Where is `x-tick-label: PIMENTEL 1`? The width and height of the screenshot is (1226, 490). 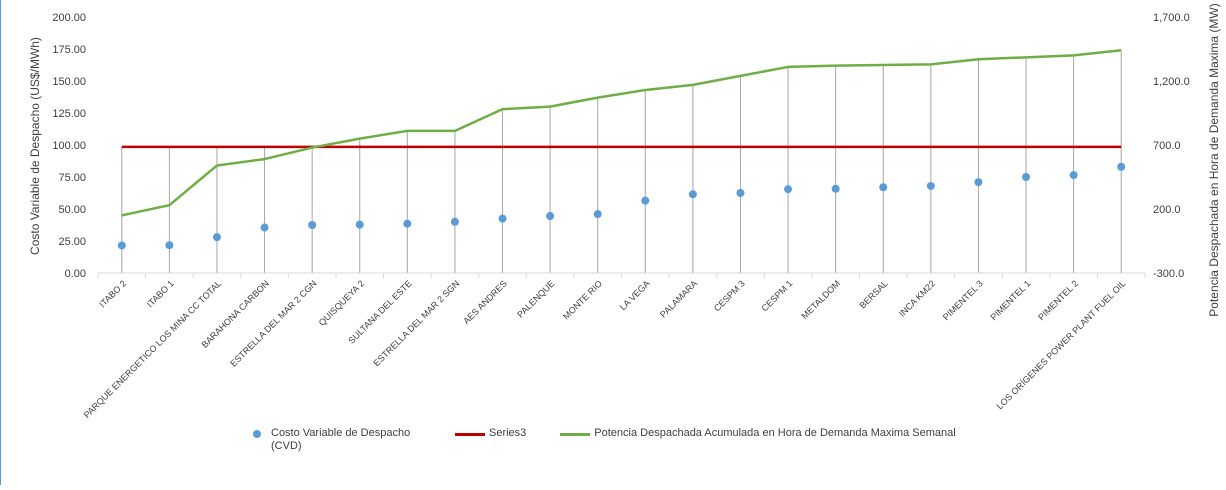
x-tick-label: PIMENTEL 1 is located at coordinates (1010, 300).